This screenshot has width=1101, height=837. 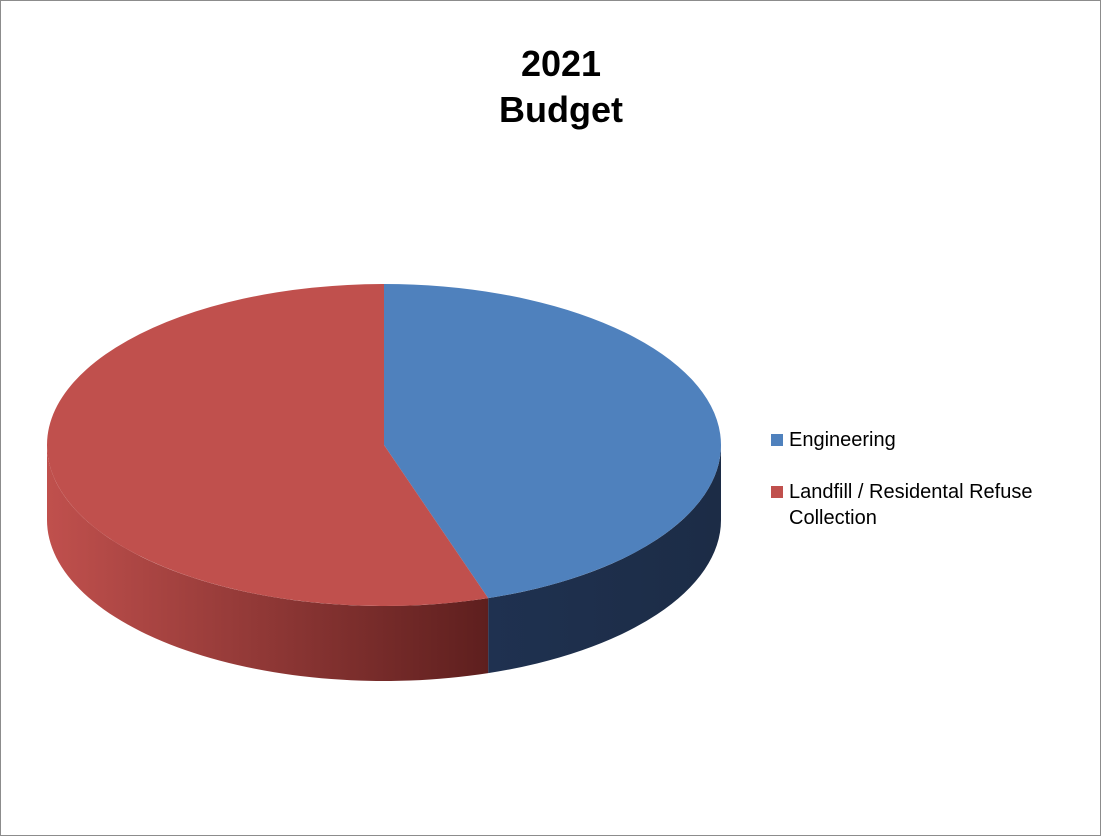 What do you see at coordinates (777, 492) in the screenshot?
I see `legend-swatch-landfill` at bounding box center [777, 492].